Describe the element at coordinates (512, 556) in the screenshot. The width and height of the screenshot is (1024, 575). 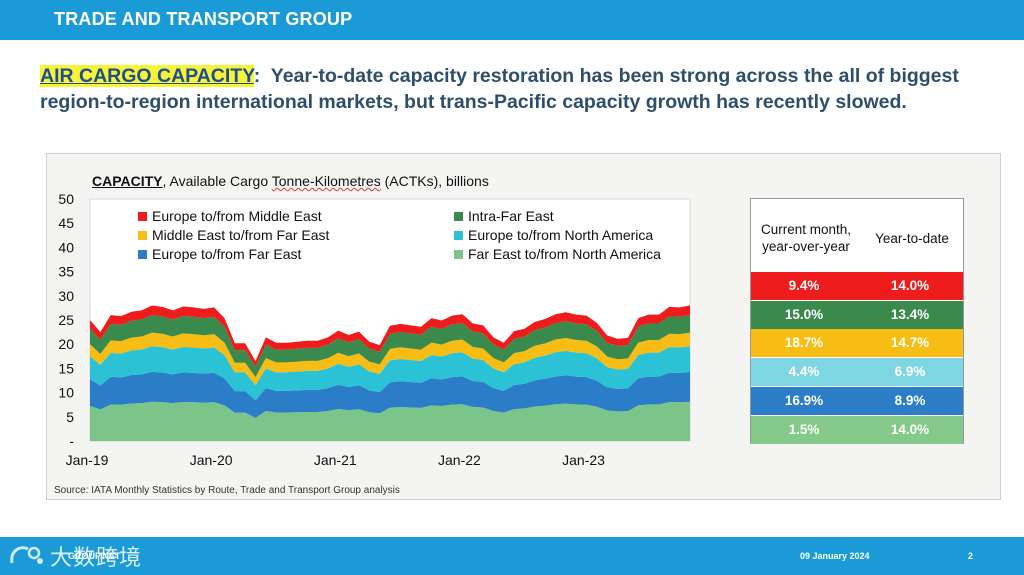
I see `footer-bar: GROUP.NET 09 January 2024 2` at that location.